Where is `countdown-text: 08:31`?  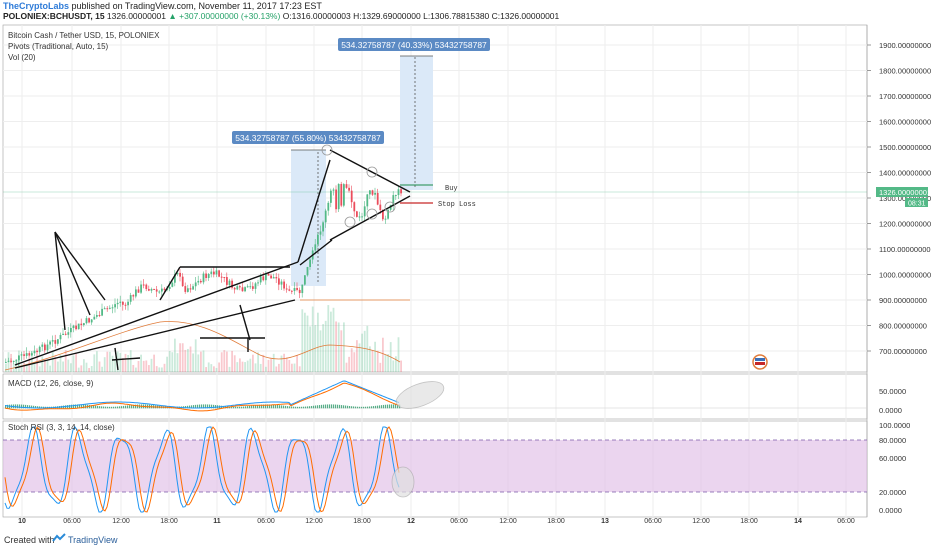
countdown-text: 08:31 is located at coordinates (917, 204).